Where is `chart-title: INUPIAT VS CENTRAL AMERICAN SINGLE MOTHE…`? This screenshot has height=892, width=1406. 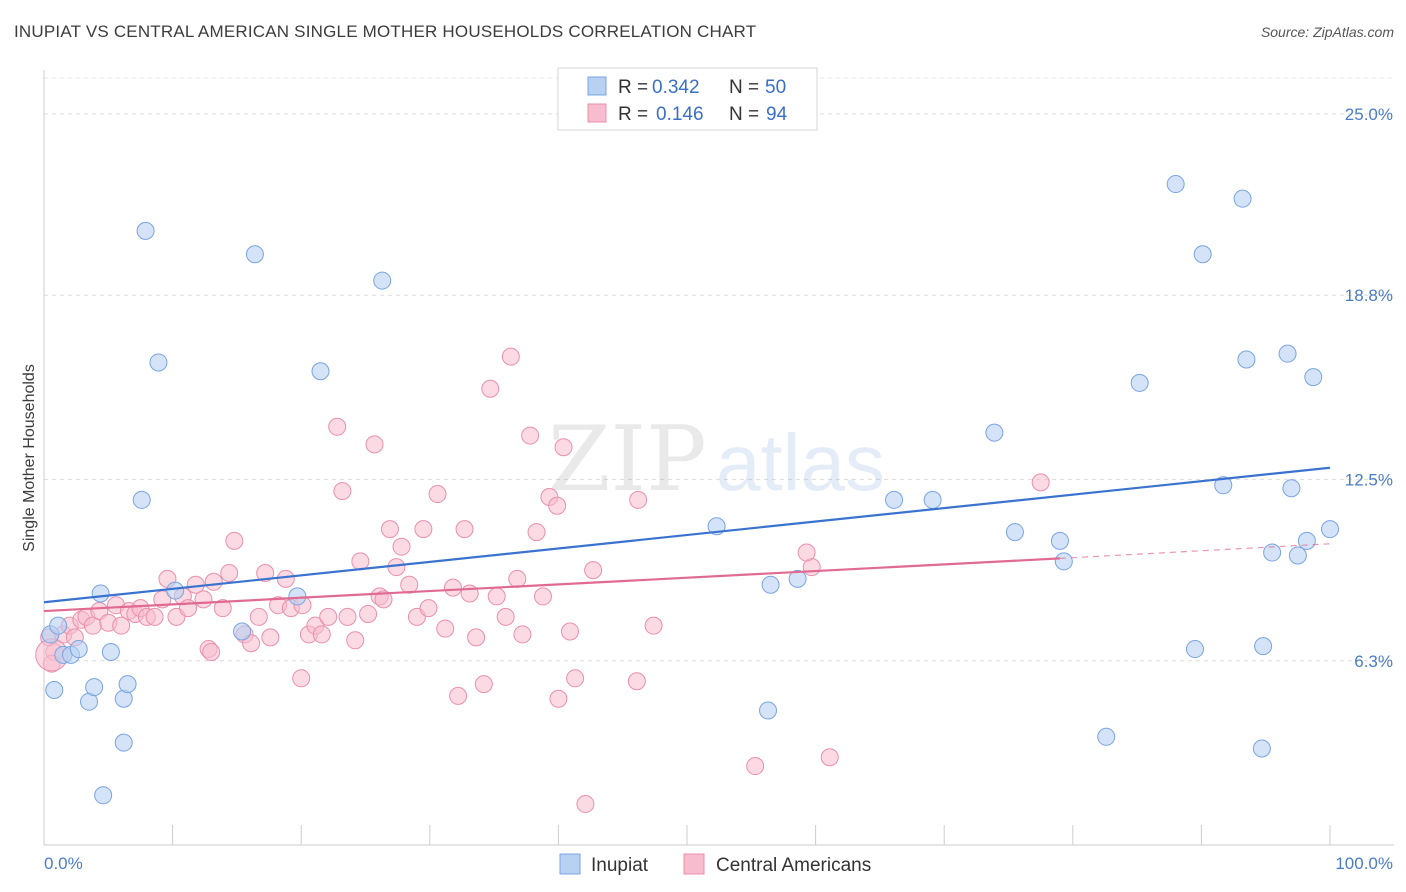 chart-title: INUPIAT VS CENTRAL AMERICAN SINGLE MOTHE… is located at coordinates (385, 31).